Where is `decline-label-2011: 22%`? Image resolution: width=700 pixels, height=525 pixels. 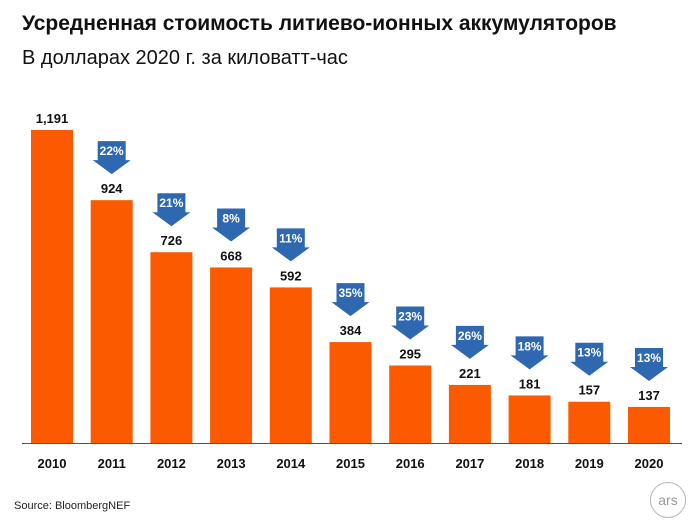 decline-label-2011: 22% is located at coordinates (112, 151).